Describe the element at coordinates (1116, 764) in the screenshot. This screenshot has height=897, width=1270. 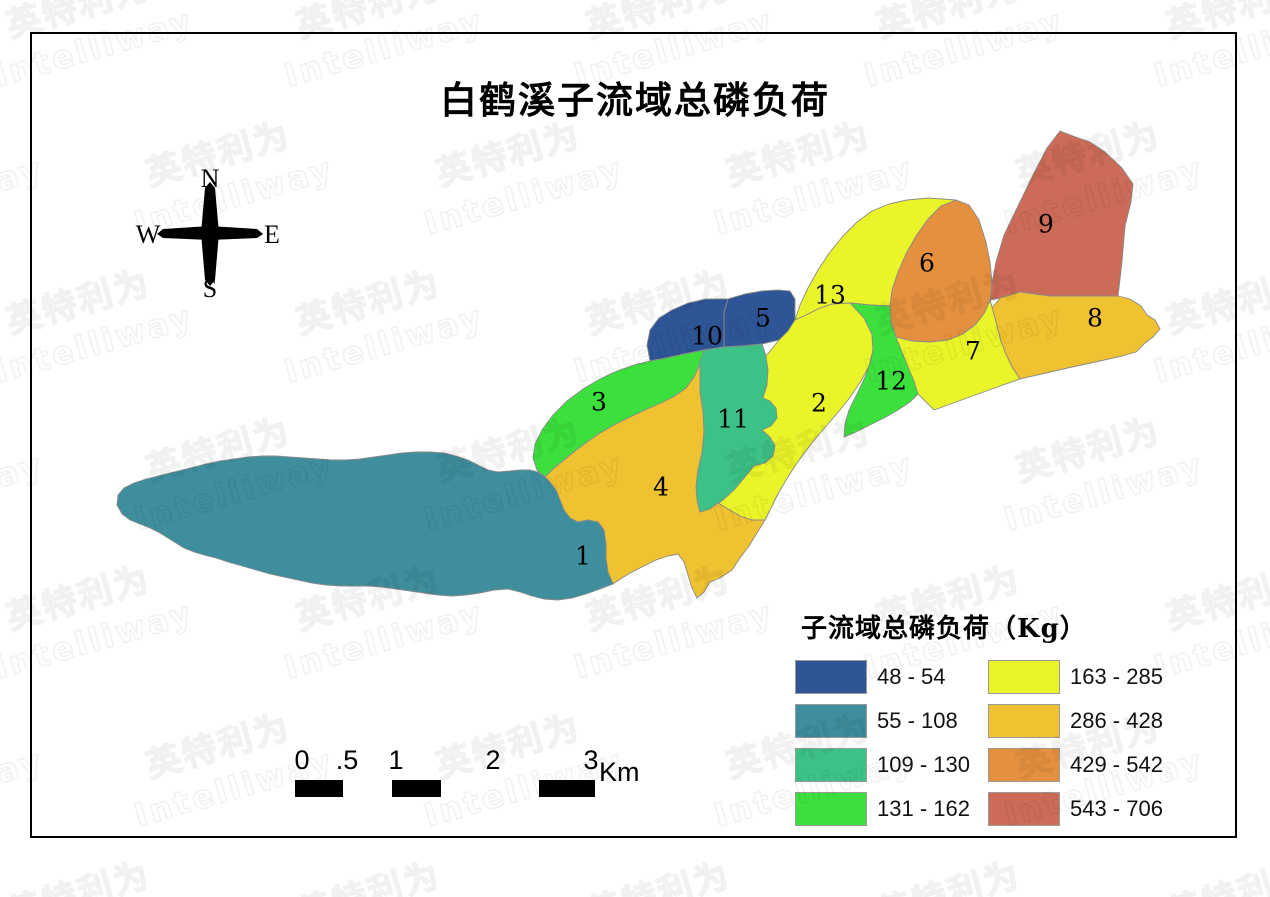
I see `legend-label: 429 - 542` at that location.